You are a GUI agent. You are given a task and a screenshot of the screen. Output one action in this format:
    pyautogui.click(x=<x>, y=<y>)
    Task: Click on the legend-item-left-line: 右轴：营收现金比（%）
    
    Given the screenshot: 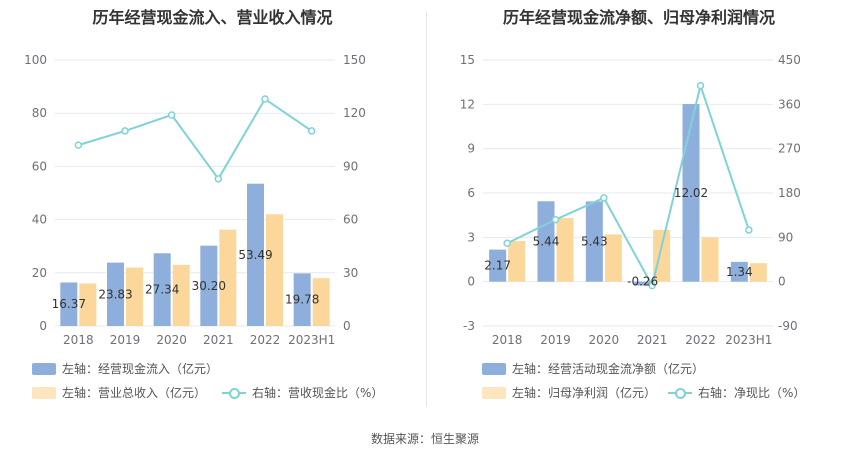 What is the action you would take?
    pyautogui.click(x=302, y=392)
    